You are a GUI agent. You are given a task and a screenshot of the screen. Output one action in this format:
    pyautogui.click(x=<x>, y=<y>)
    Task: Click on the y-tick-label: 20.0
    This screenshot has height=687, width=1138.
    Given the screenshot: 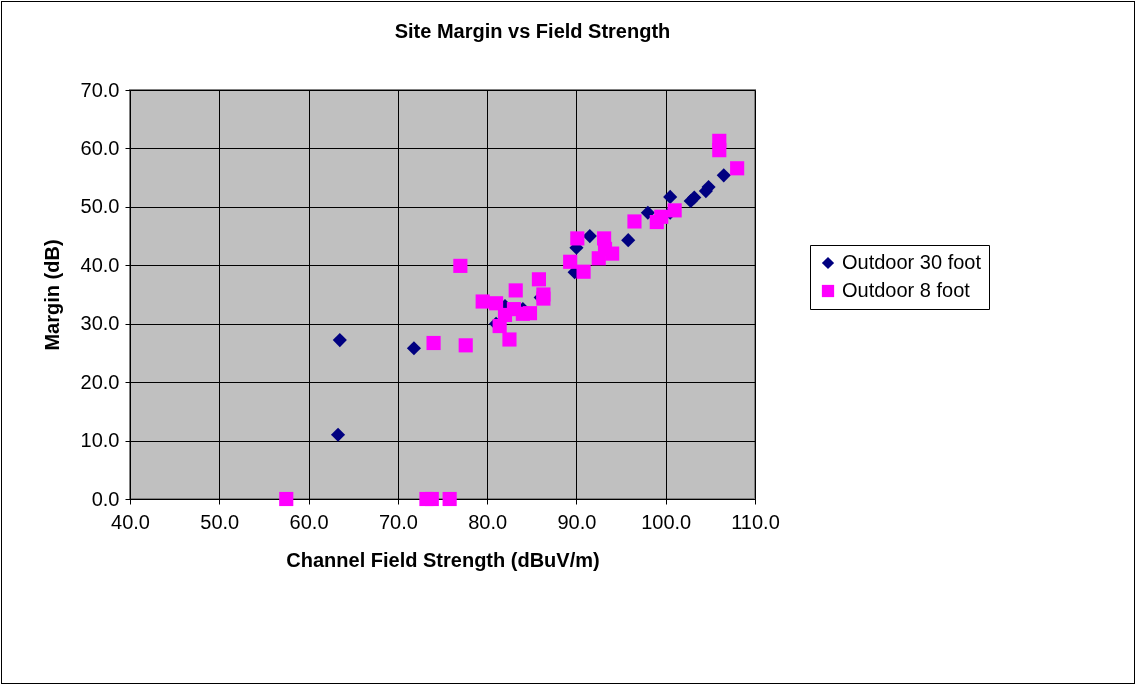 What is the action you would take?
    pyautogui.click(x=100, y=381)
    